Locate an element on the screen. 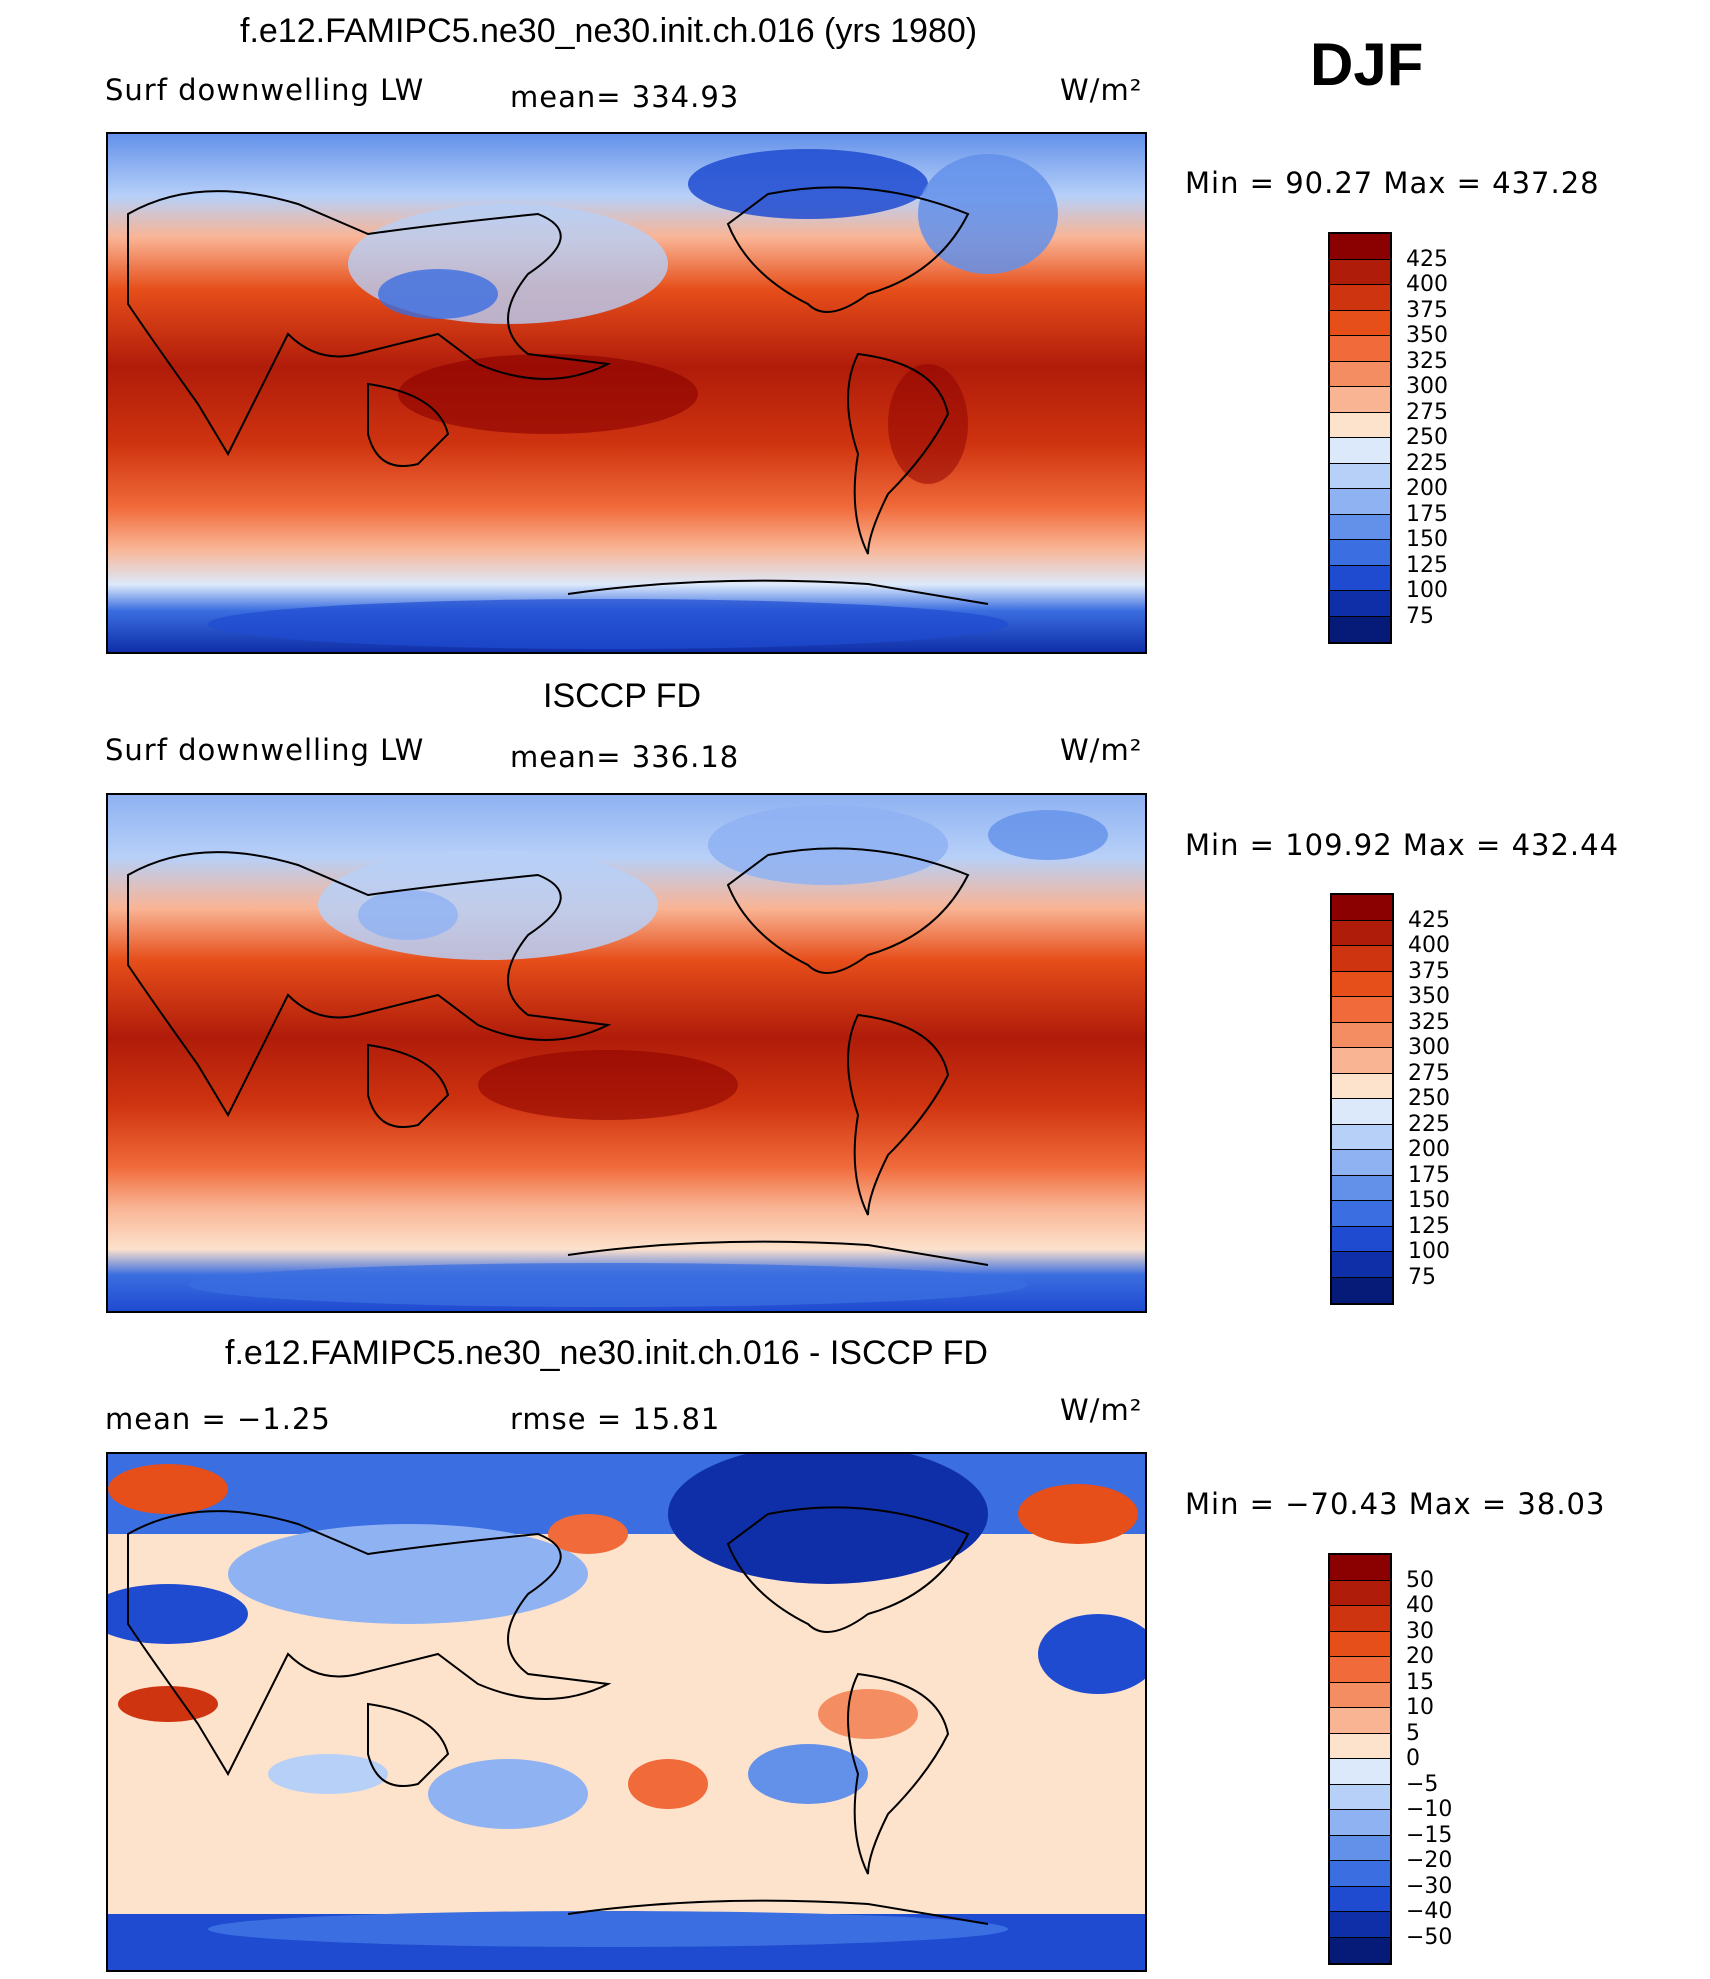 Image resolution: width=1710 pixels, height=1979 pixels. panel1-units-label: W/m² is located at coordinates (1101, 90).